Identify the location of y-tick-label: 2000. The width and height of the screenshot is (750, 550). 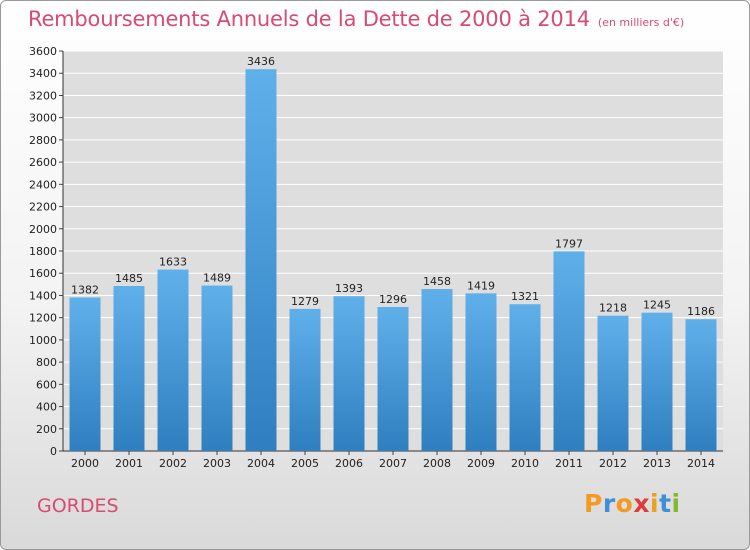
(43, 229).